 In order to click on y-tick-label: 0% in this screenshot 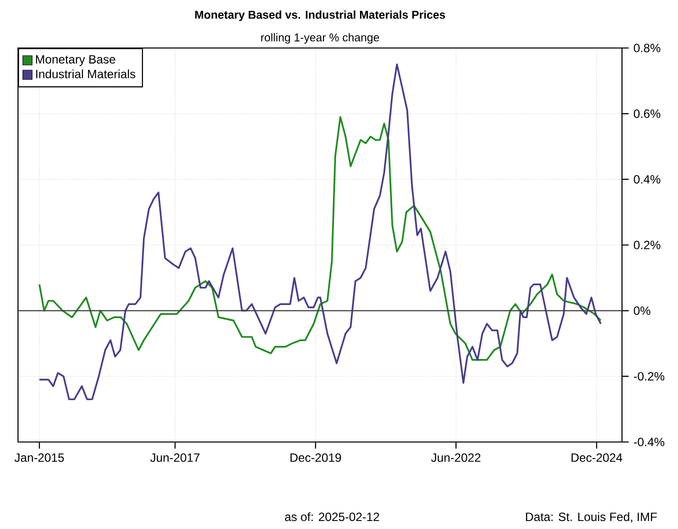, I will do `click(642, 310)`.